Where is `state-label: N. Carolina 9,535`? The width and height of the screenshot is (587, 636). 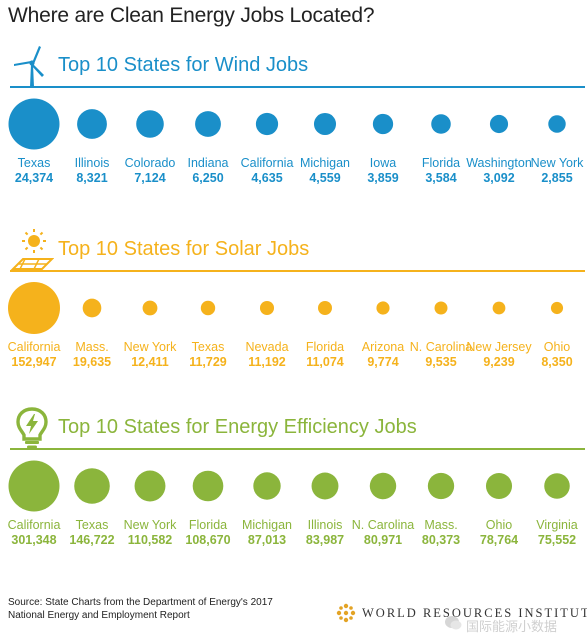
state-label: N. Carolina 9,535 is located at coordinates (441, 355).